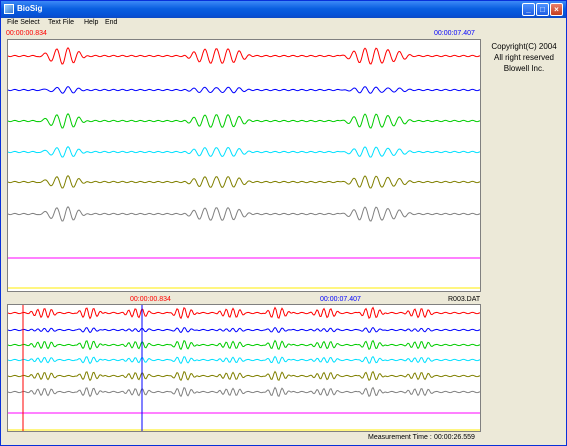 The image size is (567, 446). Describe the element at coordinates (464, 299) in the screenshot. I see `file-name: R003.DAT` at that location.